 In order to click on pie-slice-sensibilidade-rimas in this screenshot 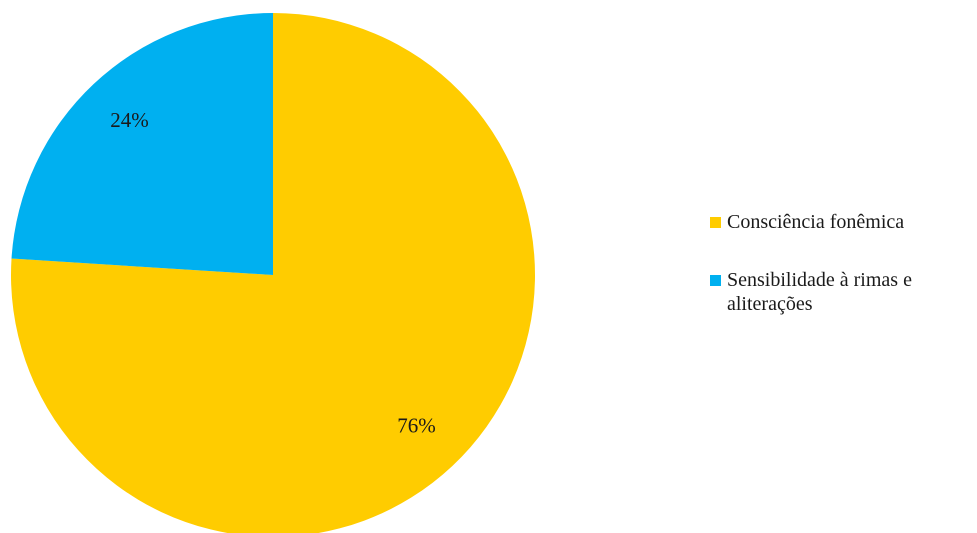, I will do `click(142, 144)`.